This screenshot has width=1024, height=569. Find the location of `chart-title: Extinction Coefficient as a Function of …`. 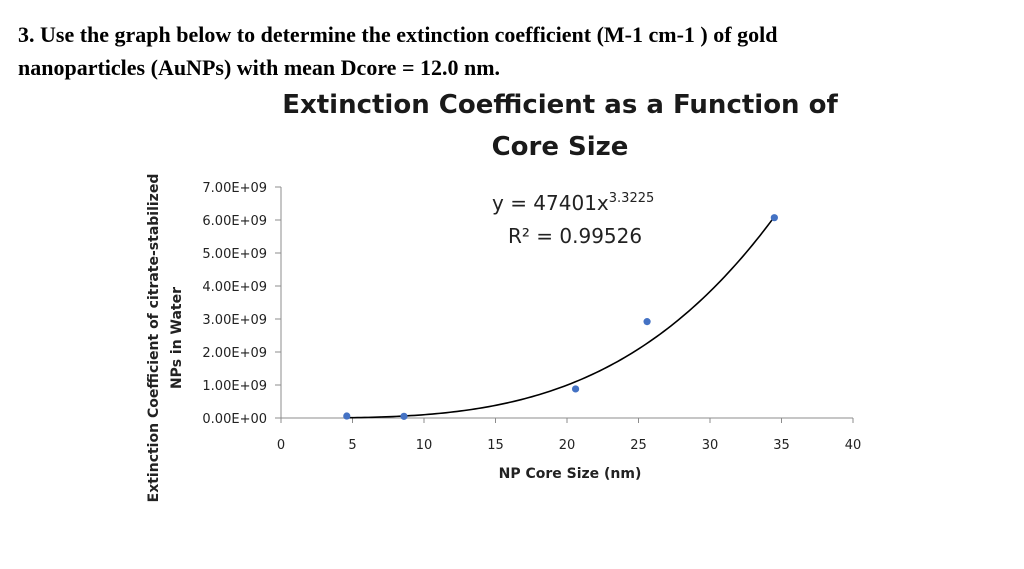

chart-title: Extinction Coefficient as a Function of … is located at coordinates (560, 126).